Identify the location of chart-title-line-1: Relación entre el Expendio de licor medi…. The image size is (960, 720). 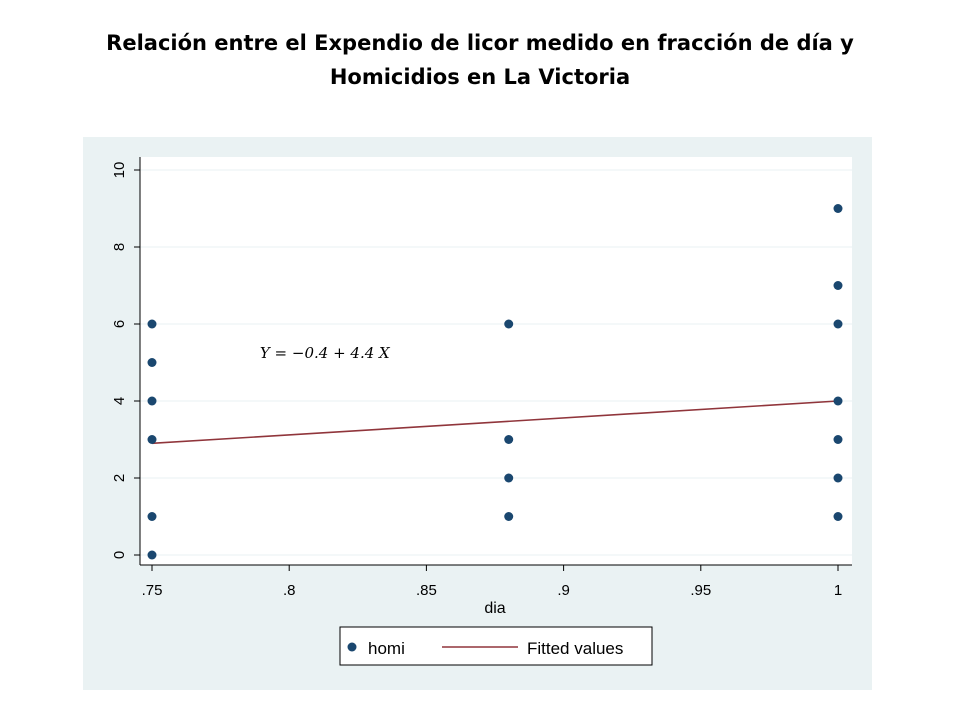
(480, 43).